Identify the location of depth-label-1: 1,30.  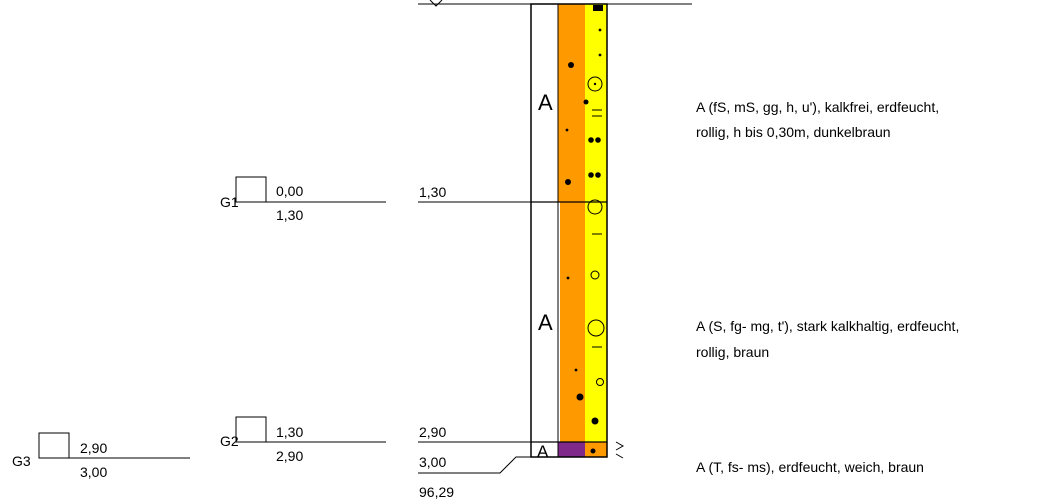
(432, 192).